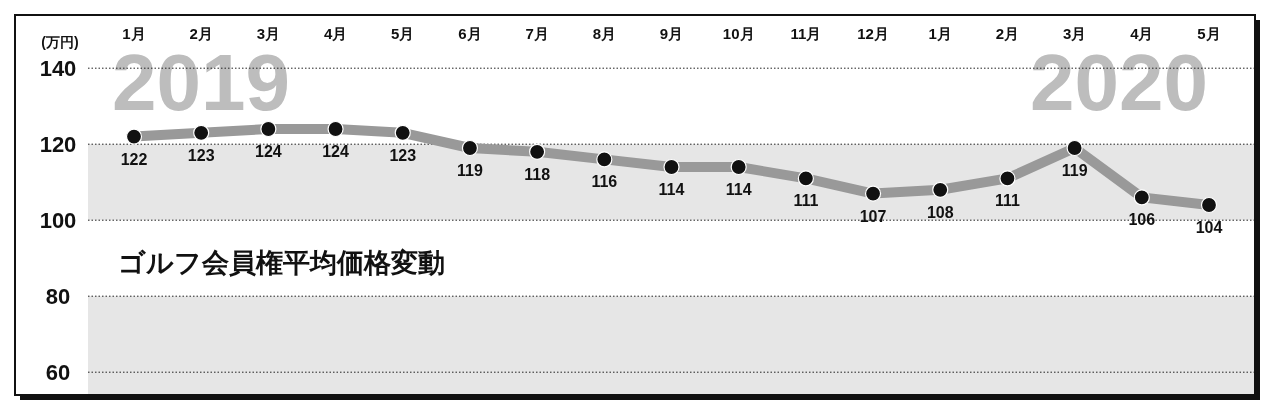 This screenshot has height=409, width=1280. Describe the element at coordinates (1209, 227) in the screenshot. I see `data-label: 104` at that location.